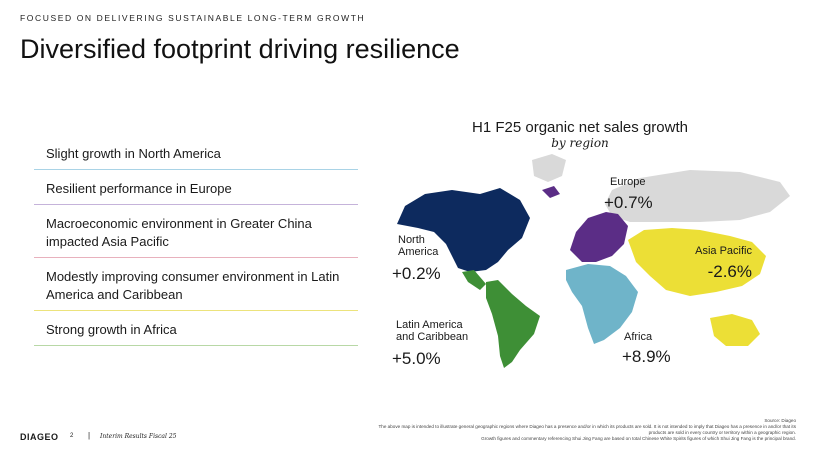  I want to click on bullet-africa: Strong growth in Africa, so click(196, 331).